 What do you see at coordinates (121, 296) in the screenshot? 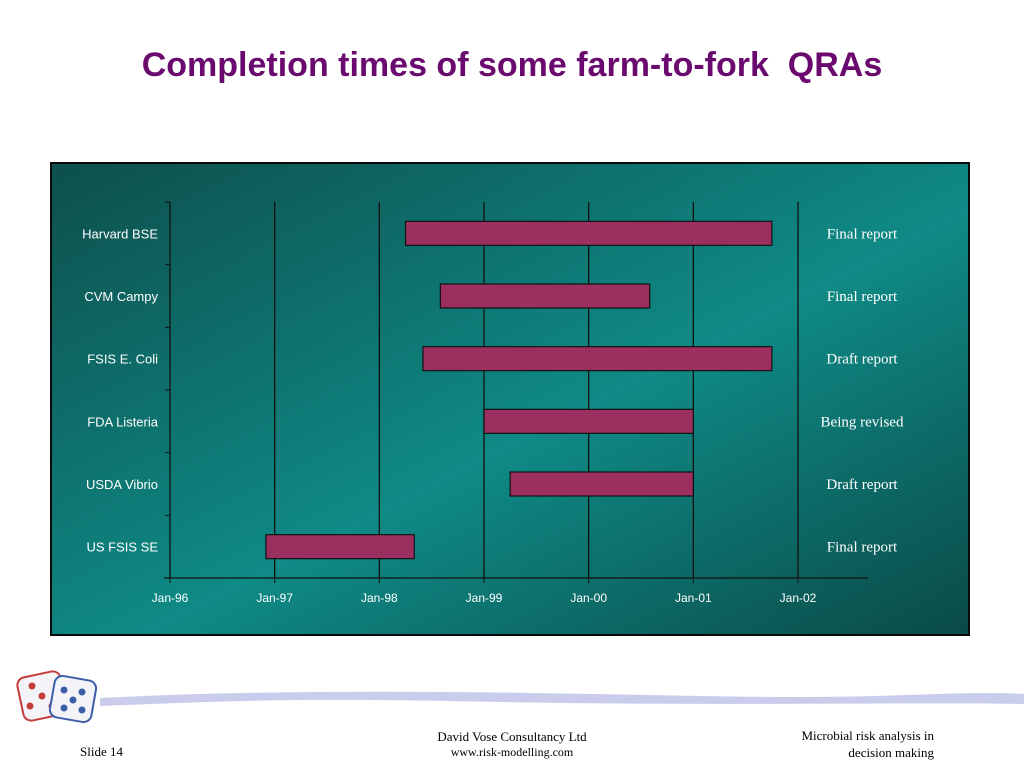
I see `category-label: CVM Campy` at bounding box center [121, 296].